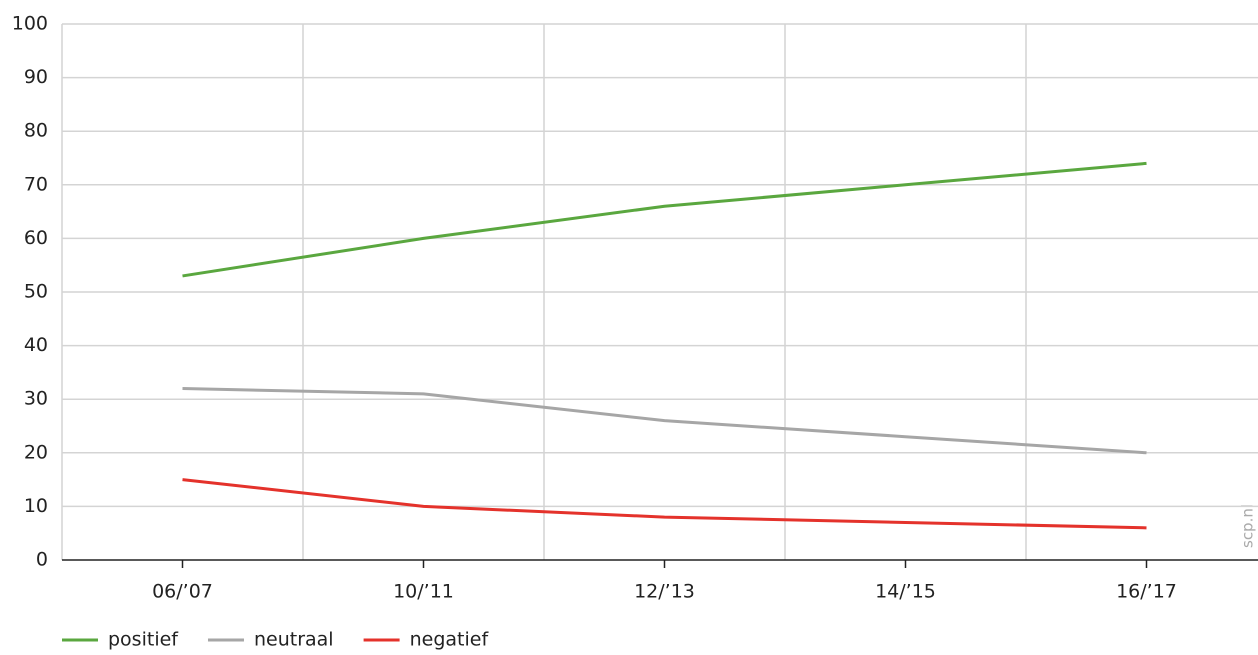  What do you see at coordinates (36, 292) in the screenshot?
I see `y-tick-label: 50` at bounding box center [36, 292].